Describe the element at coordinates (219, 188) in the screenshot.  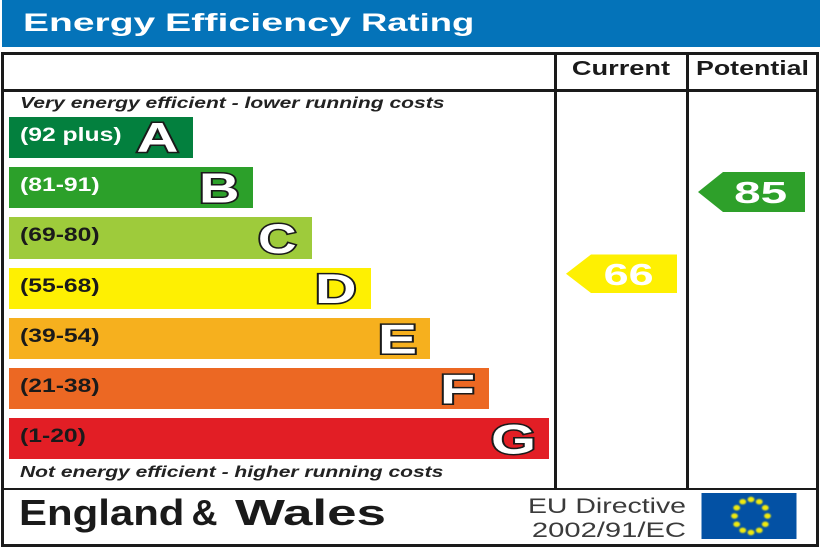
I see `svg-text: B` at that location.